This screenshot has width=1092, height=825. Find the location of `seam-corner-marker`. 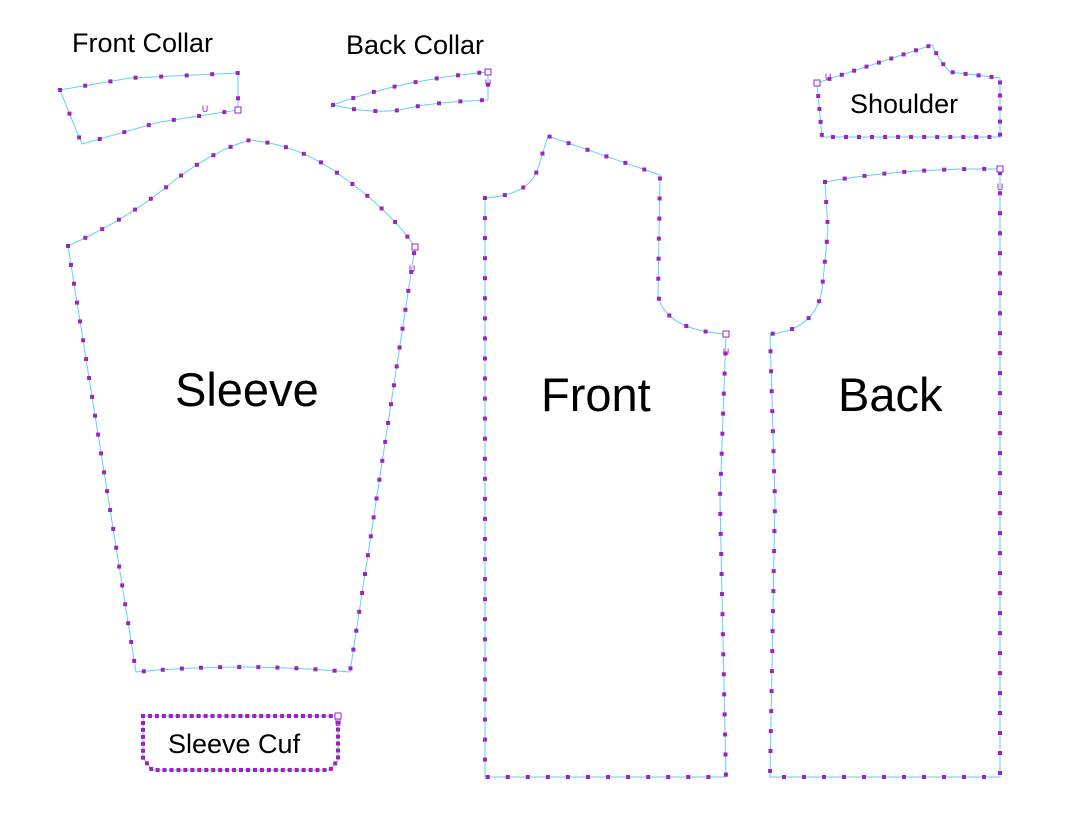

seam-corner-marker is located at coordinates (338, 716).